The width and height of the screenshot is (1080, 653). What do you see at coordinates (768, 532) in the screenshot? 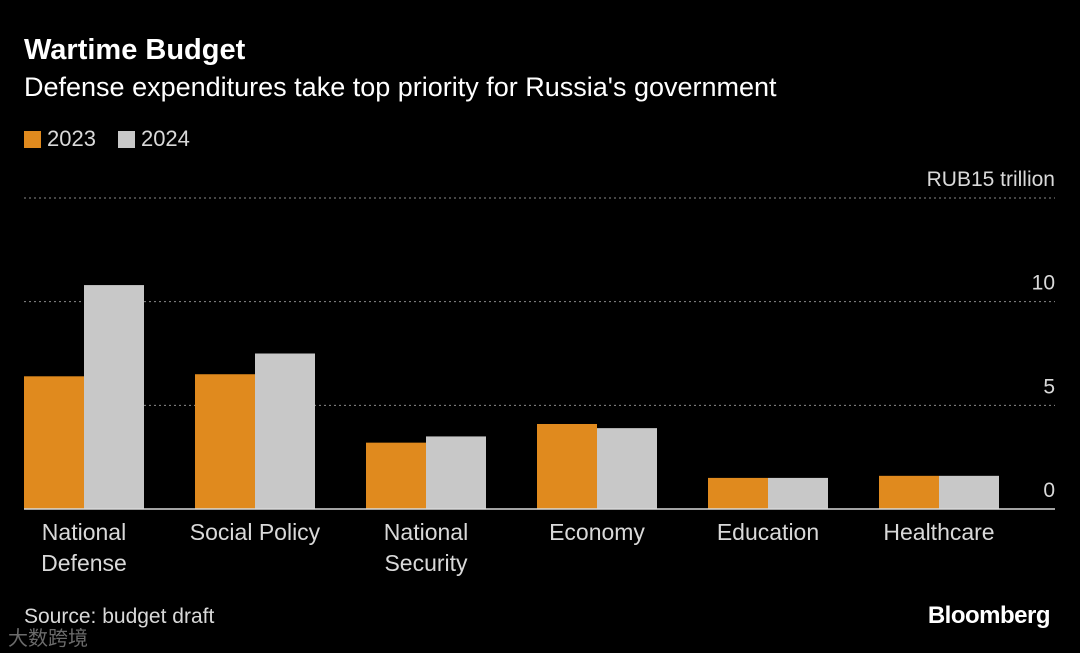
I see `category-label-4-0: Education` at bounding box center [768, 532].